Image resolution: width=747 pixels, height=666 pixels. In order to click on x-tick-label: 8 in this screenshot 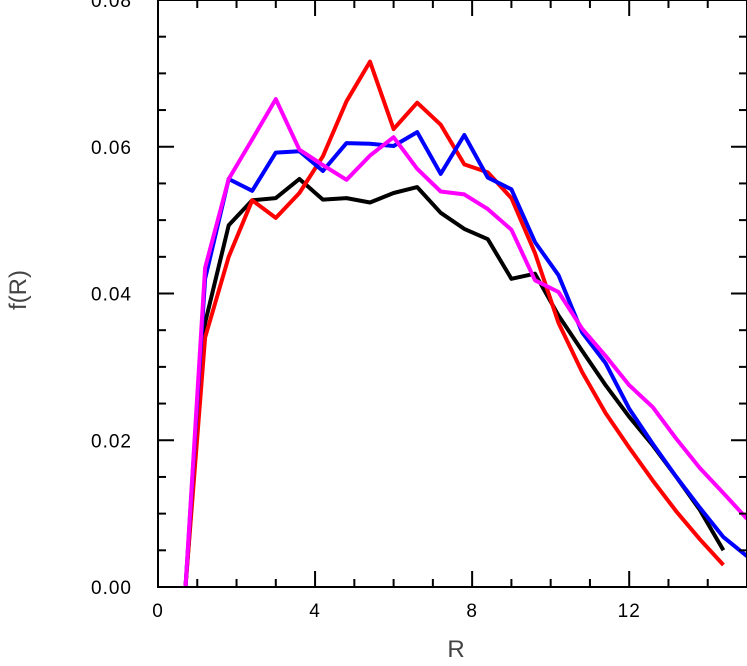, I will do `click(472, 611)`.